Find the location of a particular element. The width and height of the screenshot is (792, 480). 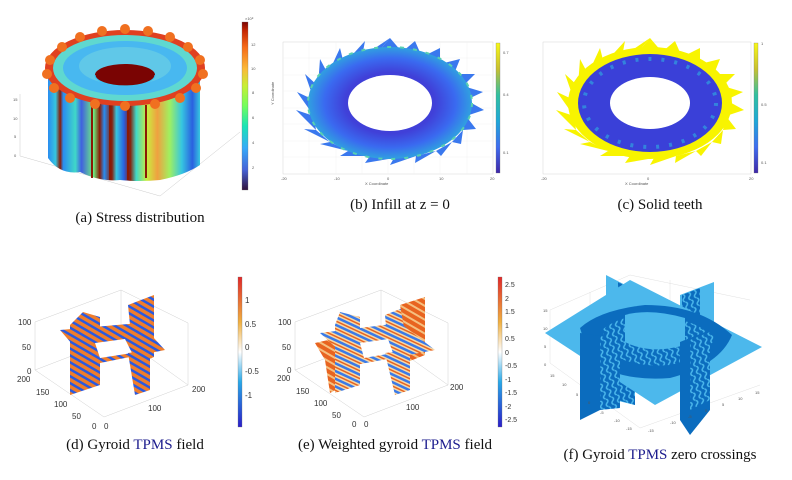

gyroid-colorbar is located at coordinates (240, 352).